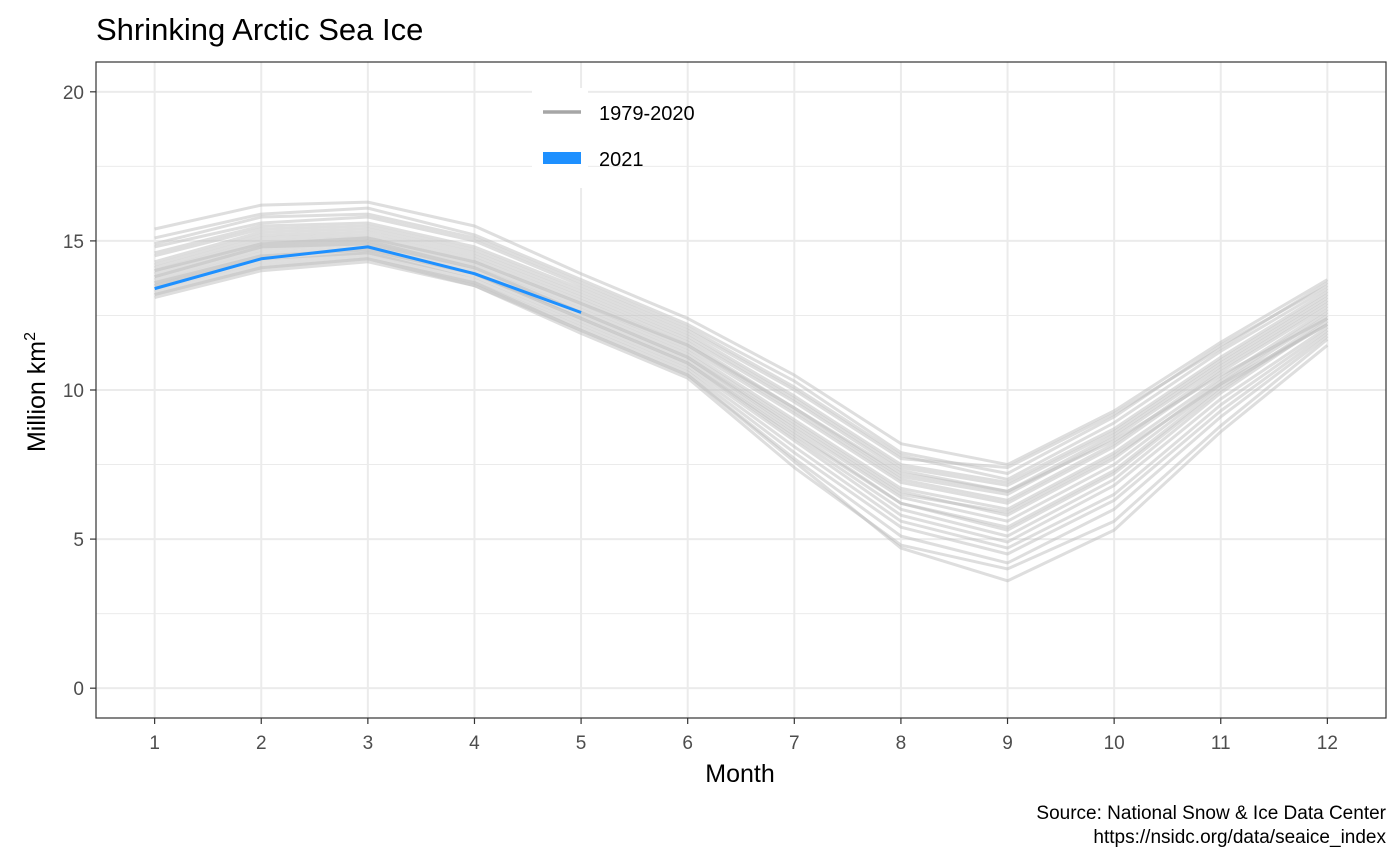  What do you see at coordinates (30, 336) in the screenshot?
I see `y-axis-title-superscript: 2` at bounding box center [30, 336].